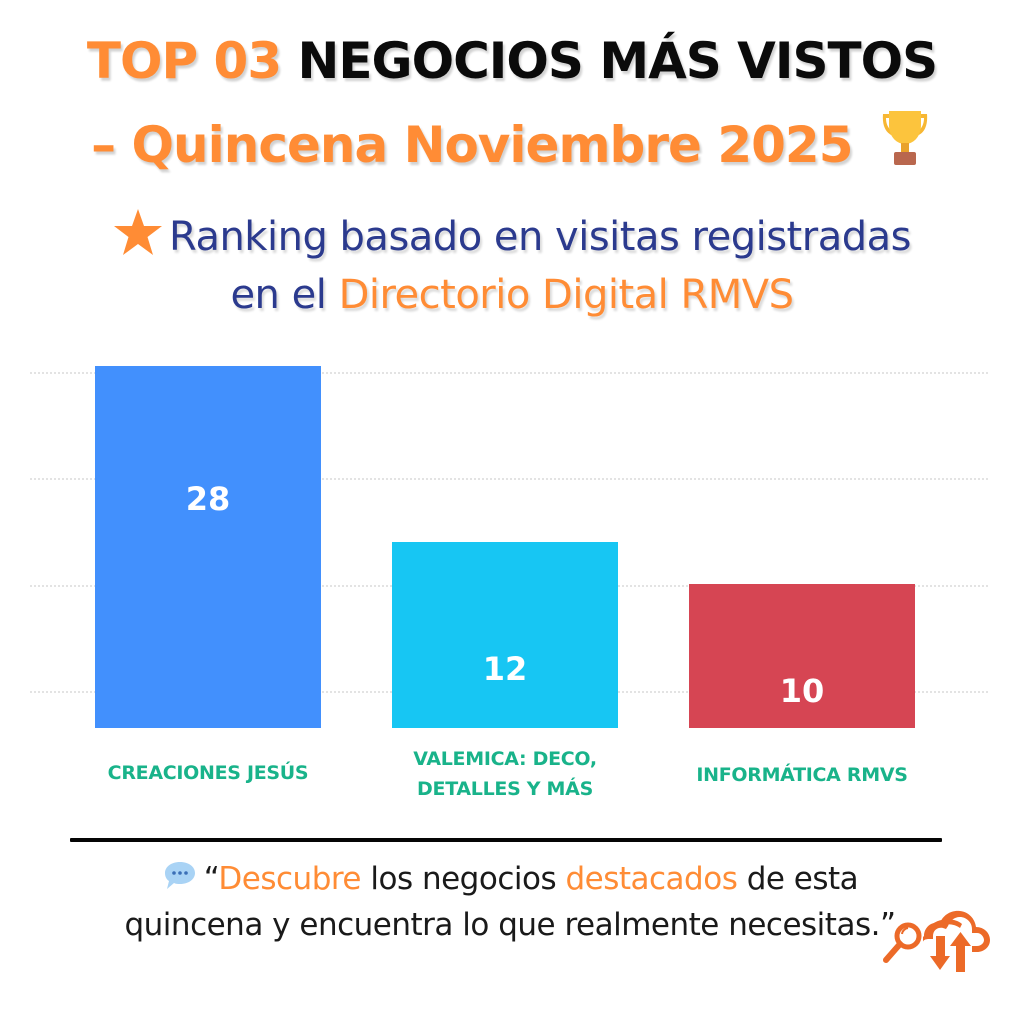 The image size is (1024, 1024). I want to click on bar-value: 28, so click(208, 499).